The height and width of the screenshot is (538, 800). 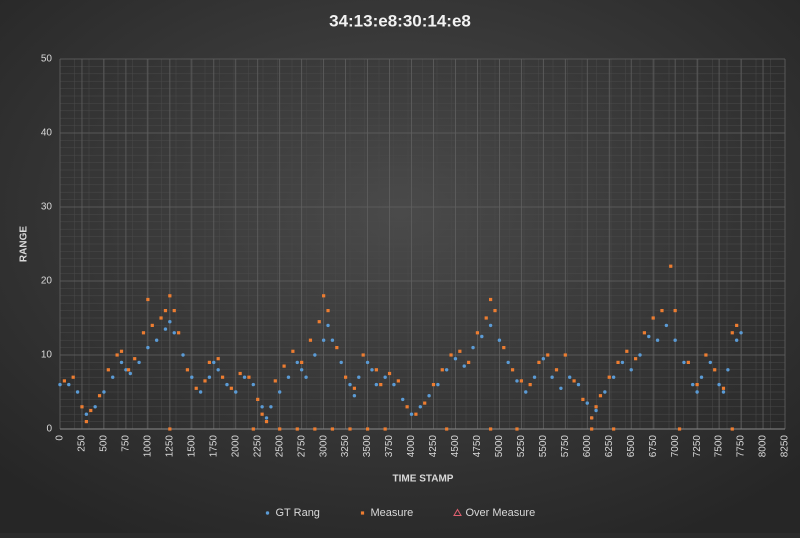 I want to click on x-tick-label: 1750, so click(x=213, y=446).